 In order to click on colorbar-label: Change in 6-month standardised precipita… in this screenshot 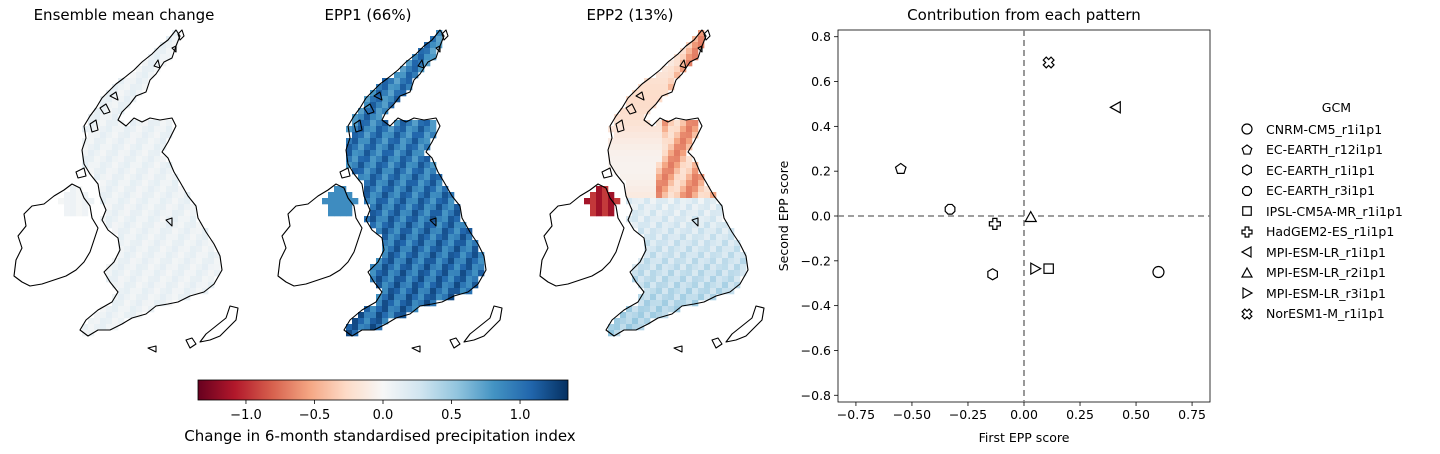, I will do `click(380, 436)`.